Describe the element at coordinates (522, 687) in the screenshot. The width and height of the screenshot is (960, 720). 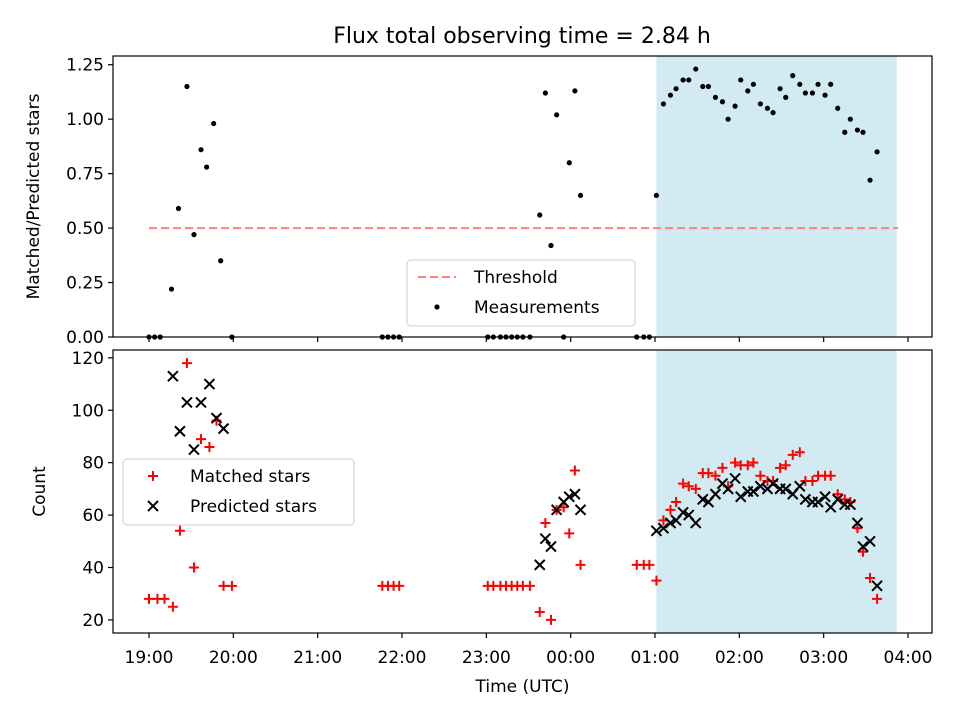
I see `x-axis-label: Time (UTC)` at that location.